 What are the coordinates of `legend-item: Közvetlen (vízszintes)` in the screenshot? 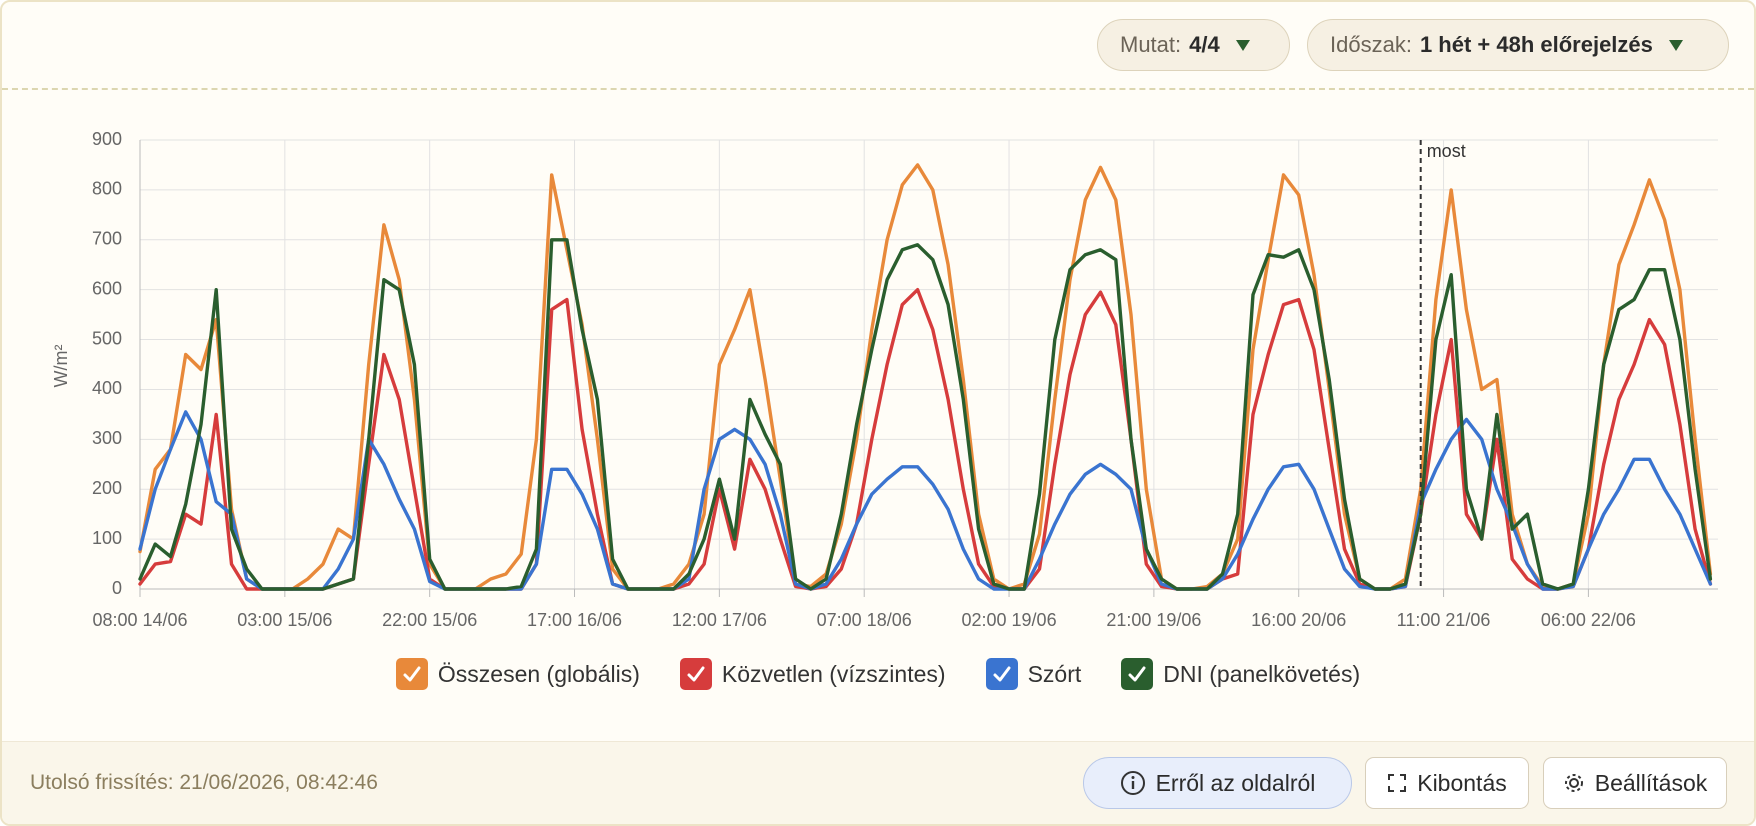 It's located at (812, 674).